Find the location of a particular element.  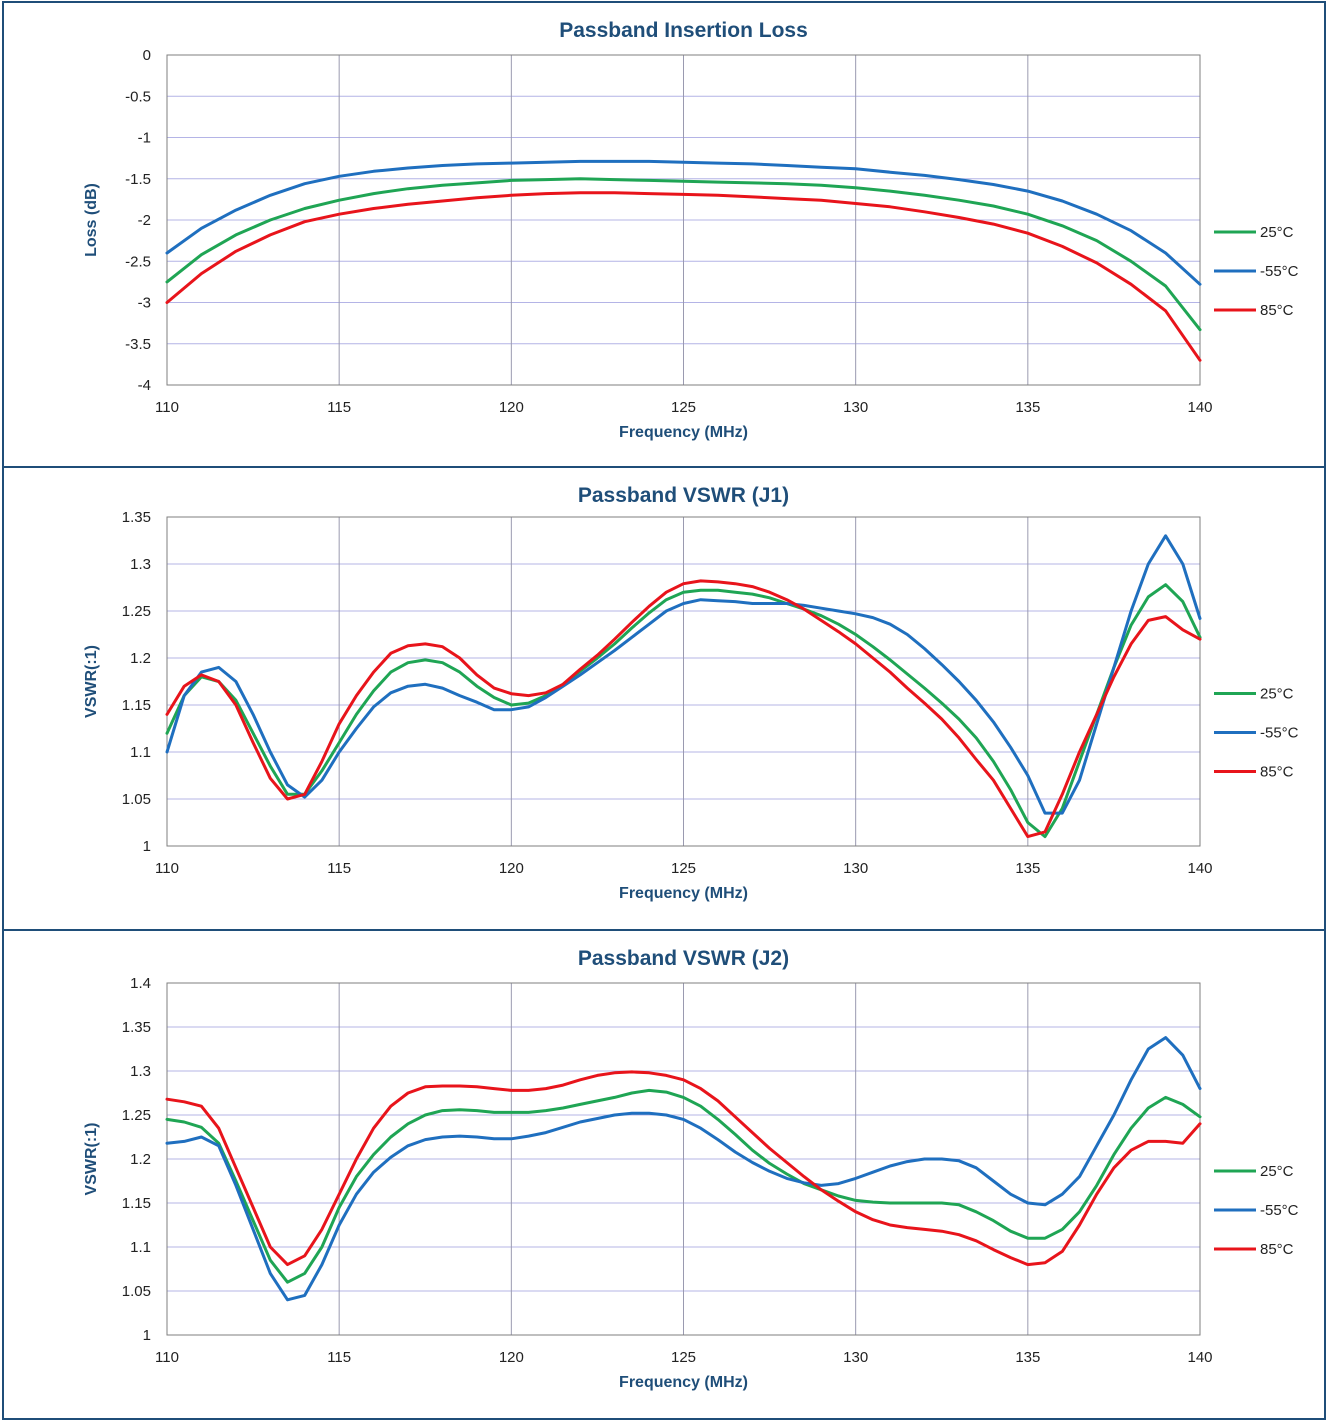

y-tick-label: -4 is located at coordinates (144, 385).